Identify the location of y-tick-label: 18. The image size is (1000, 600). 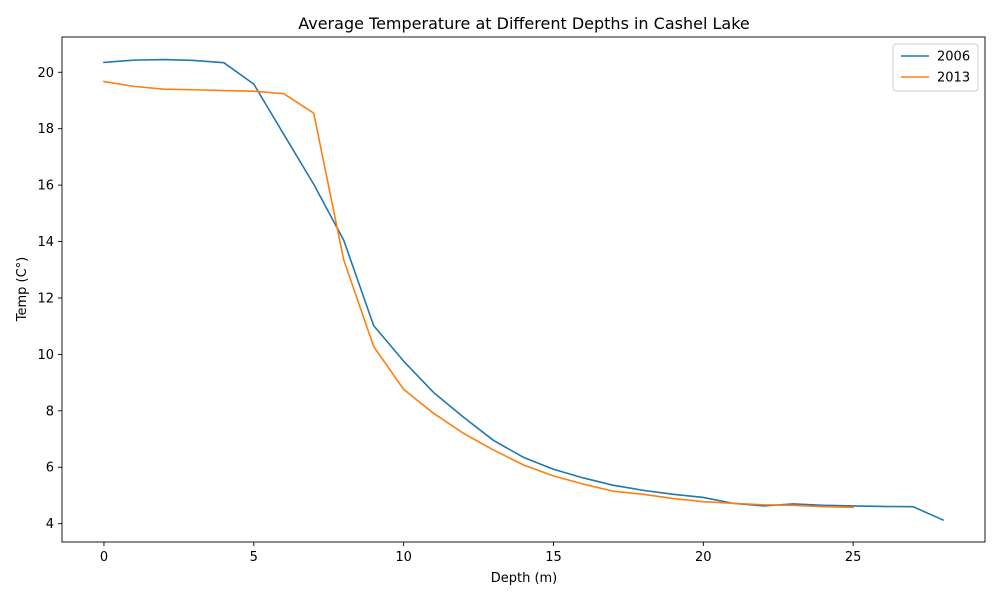
(45, 129).